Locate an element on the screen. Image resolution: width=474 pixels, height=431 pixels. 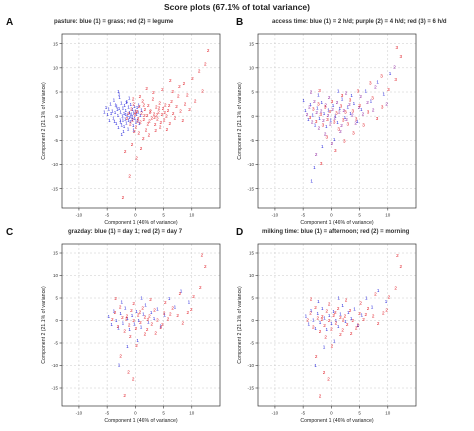
x-tick-label: 10 is located at coordinates (192, 215).